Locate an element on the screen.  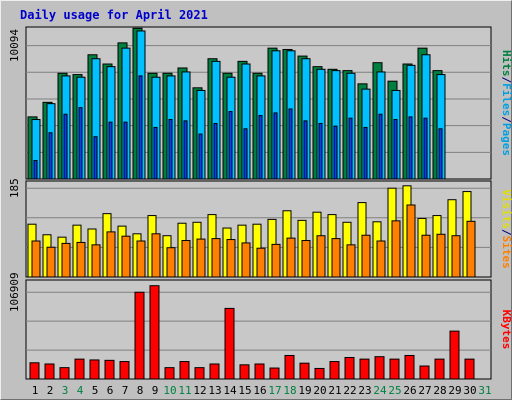
day-label-4: 4 is located at coordinates (80, 390).